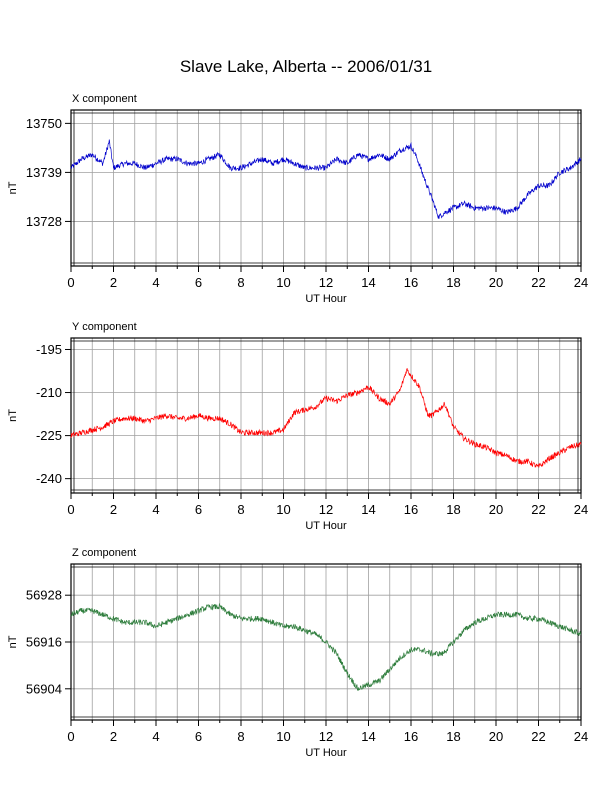  What do you see at coordinates (44, 221) in the screenshot?
I see `y-tick-label: 13728` at bounding box center [44, 221].